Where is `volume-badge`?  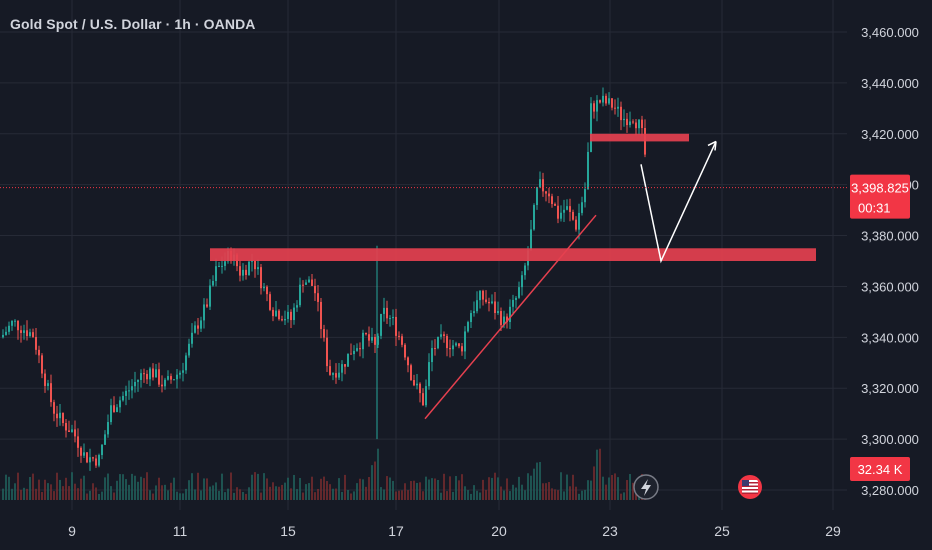
volume-badge is located at coordinates (880, 469).